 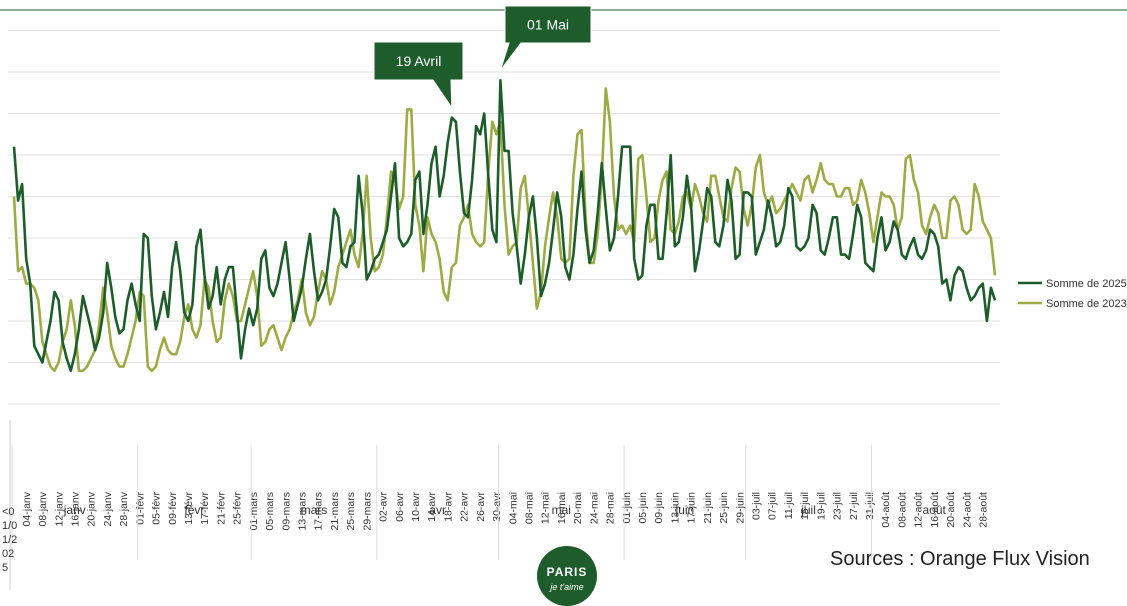 I want to click on x-tick-label: 12-janv, so click(x=59, y=508).